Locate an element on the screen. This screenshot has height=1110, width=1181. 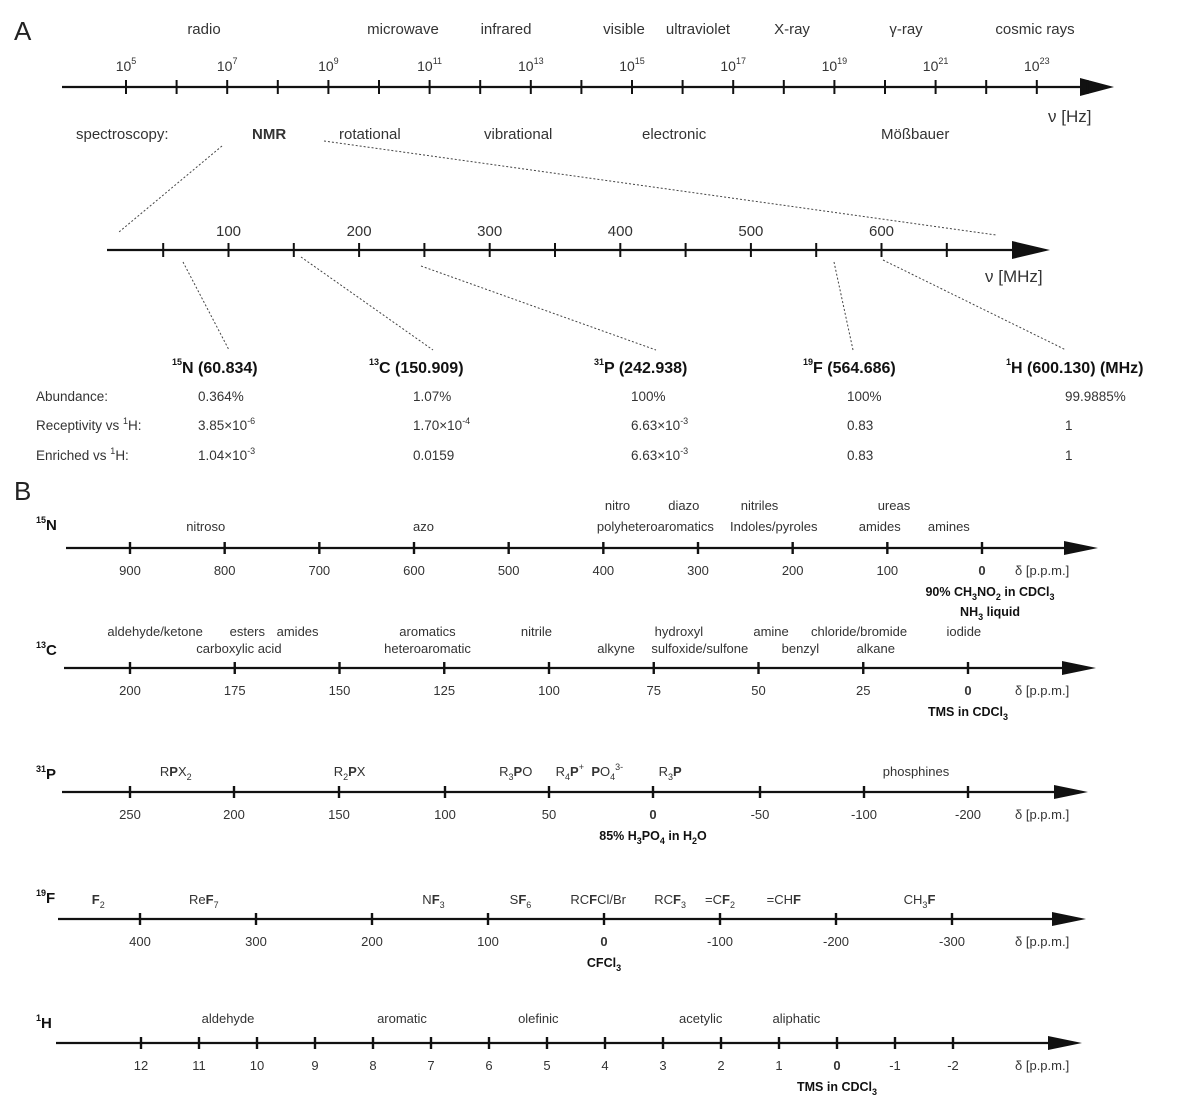
scale-tick-label: 12 is located at coordinates (141, 1065).